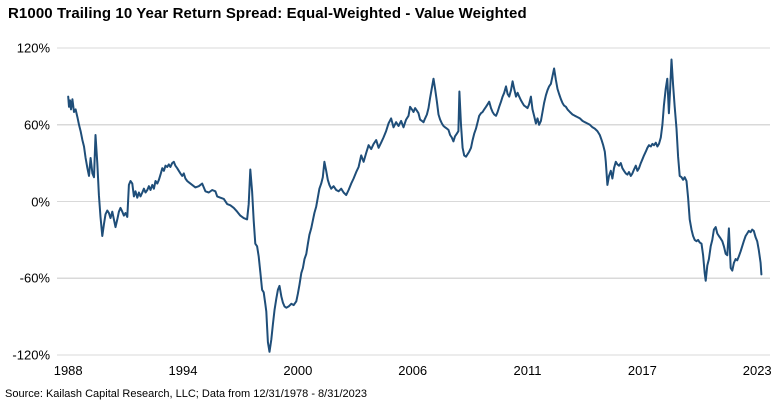  What do you see at coordinates (36, 125) in the screenshot?
I see `y-axis-tick-label: 60%` at bounding box center [36, 125].